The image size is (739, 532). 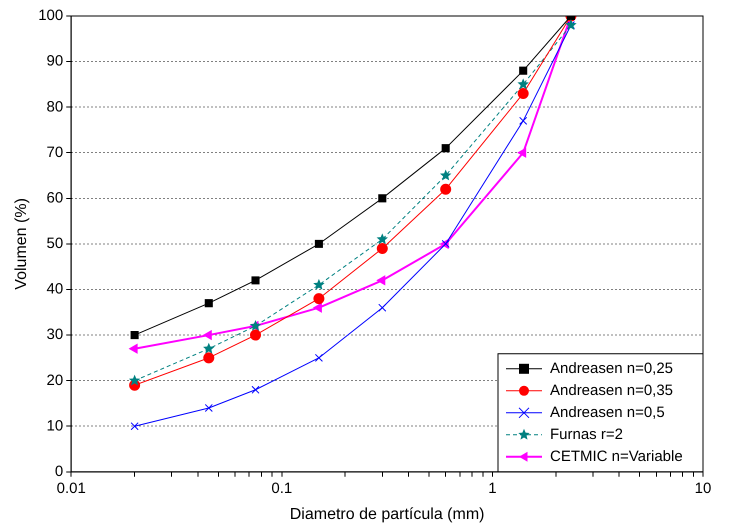 I want to click on y-tick-label: 60, so click(x=55, y=197).